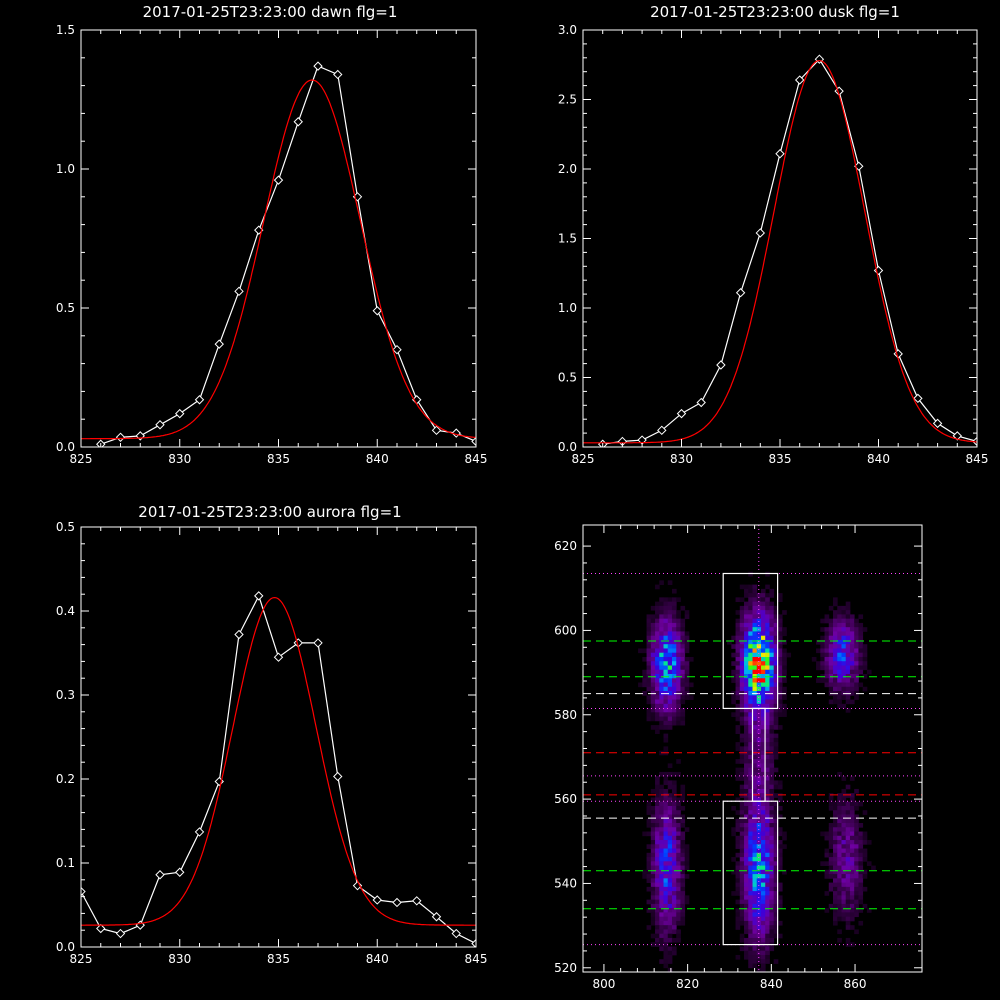 The image size is (1000, 1000). I want to click on y-tick-label: 560, so click(565, 799).